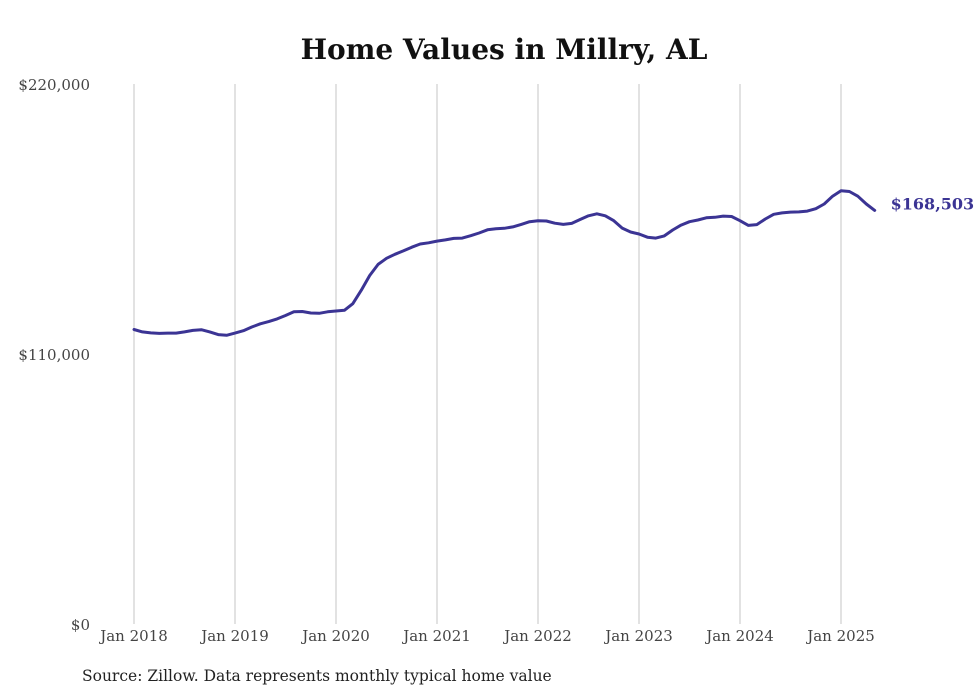  I want to click on x-tick-label: Jan 2020, so click(335, 636).